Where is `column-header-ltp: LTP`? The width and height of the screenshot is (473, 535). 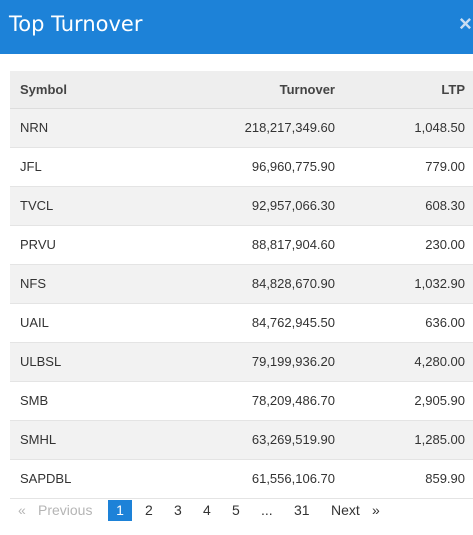
column-header-ltp: LTP is located at coordinates (453, 89).